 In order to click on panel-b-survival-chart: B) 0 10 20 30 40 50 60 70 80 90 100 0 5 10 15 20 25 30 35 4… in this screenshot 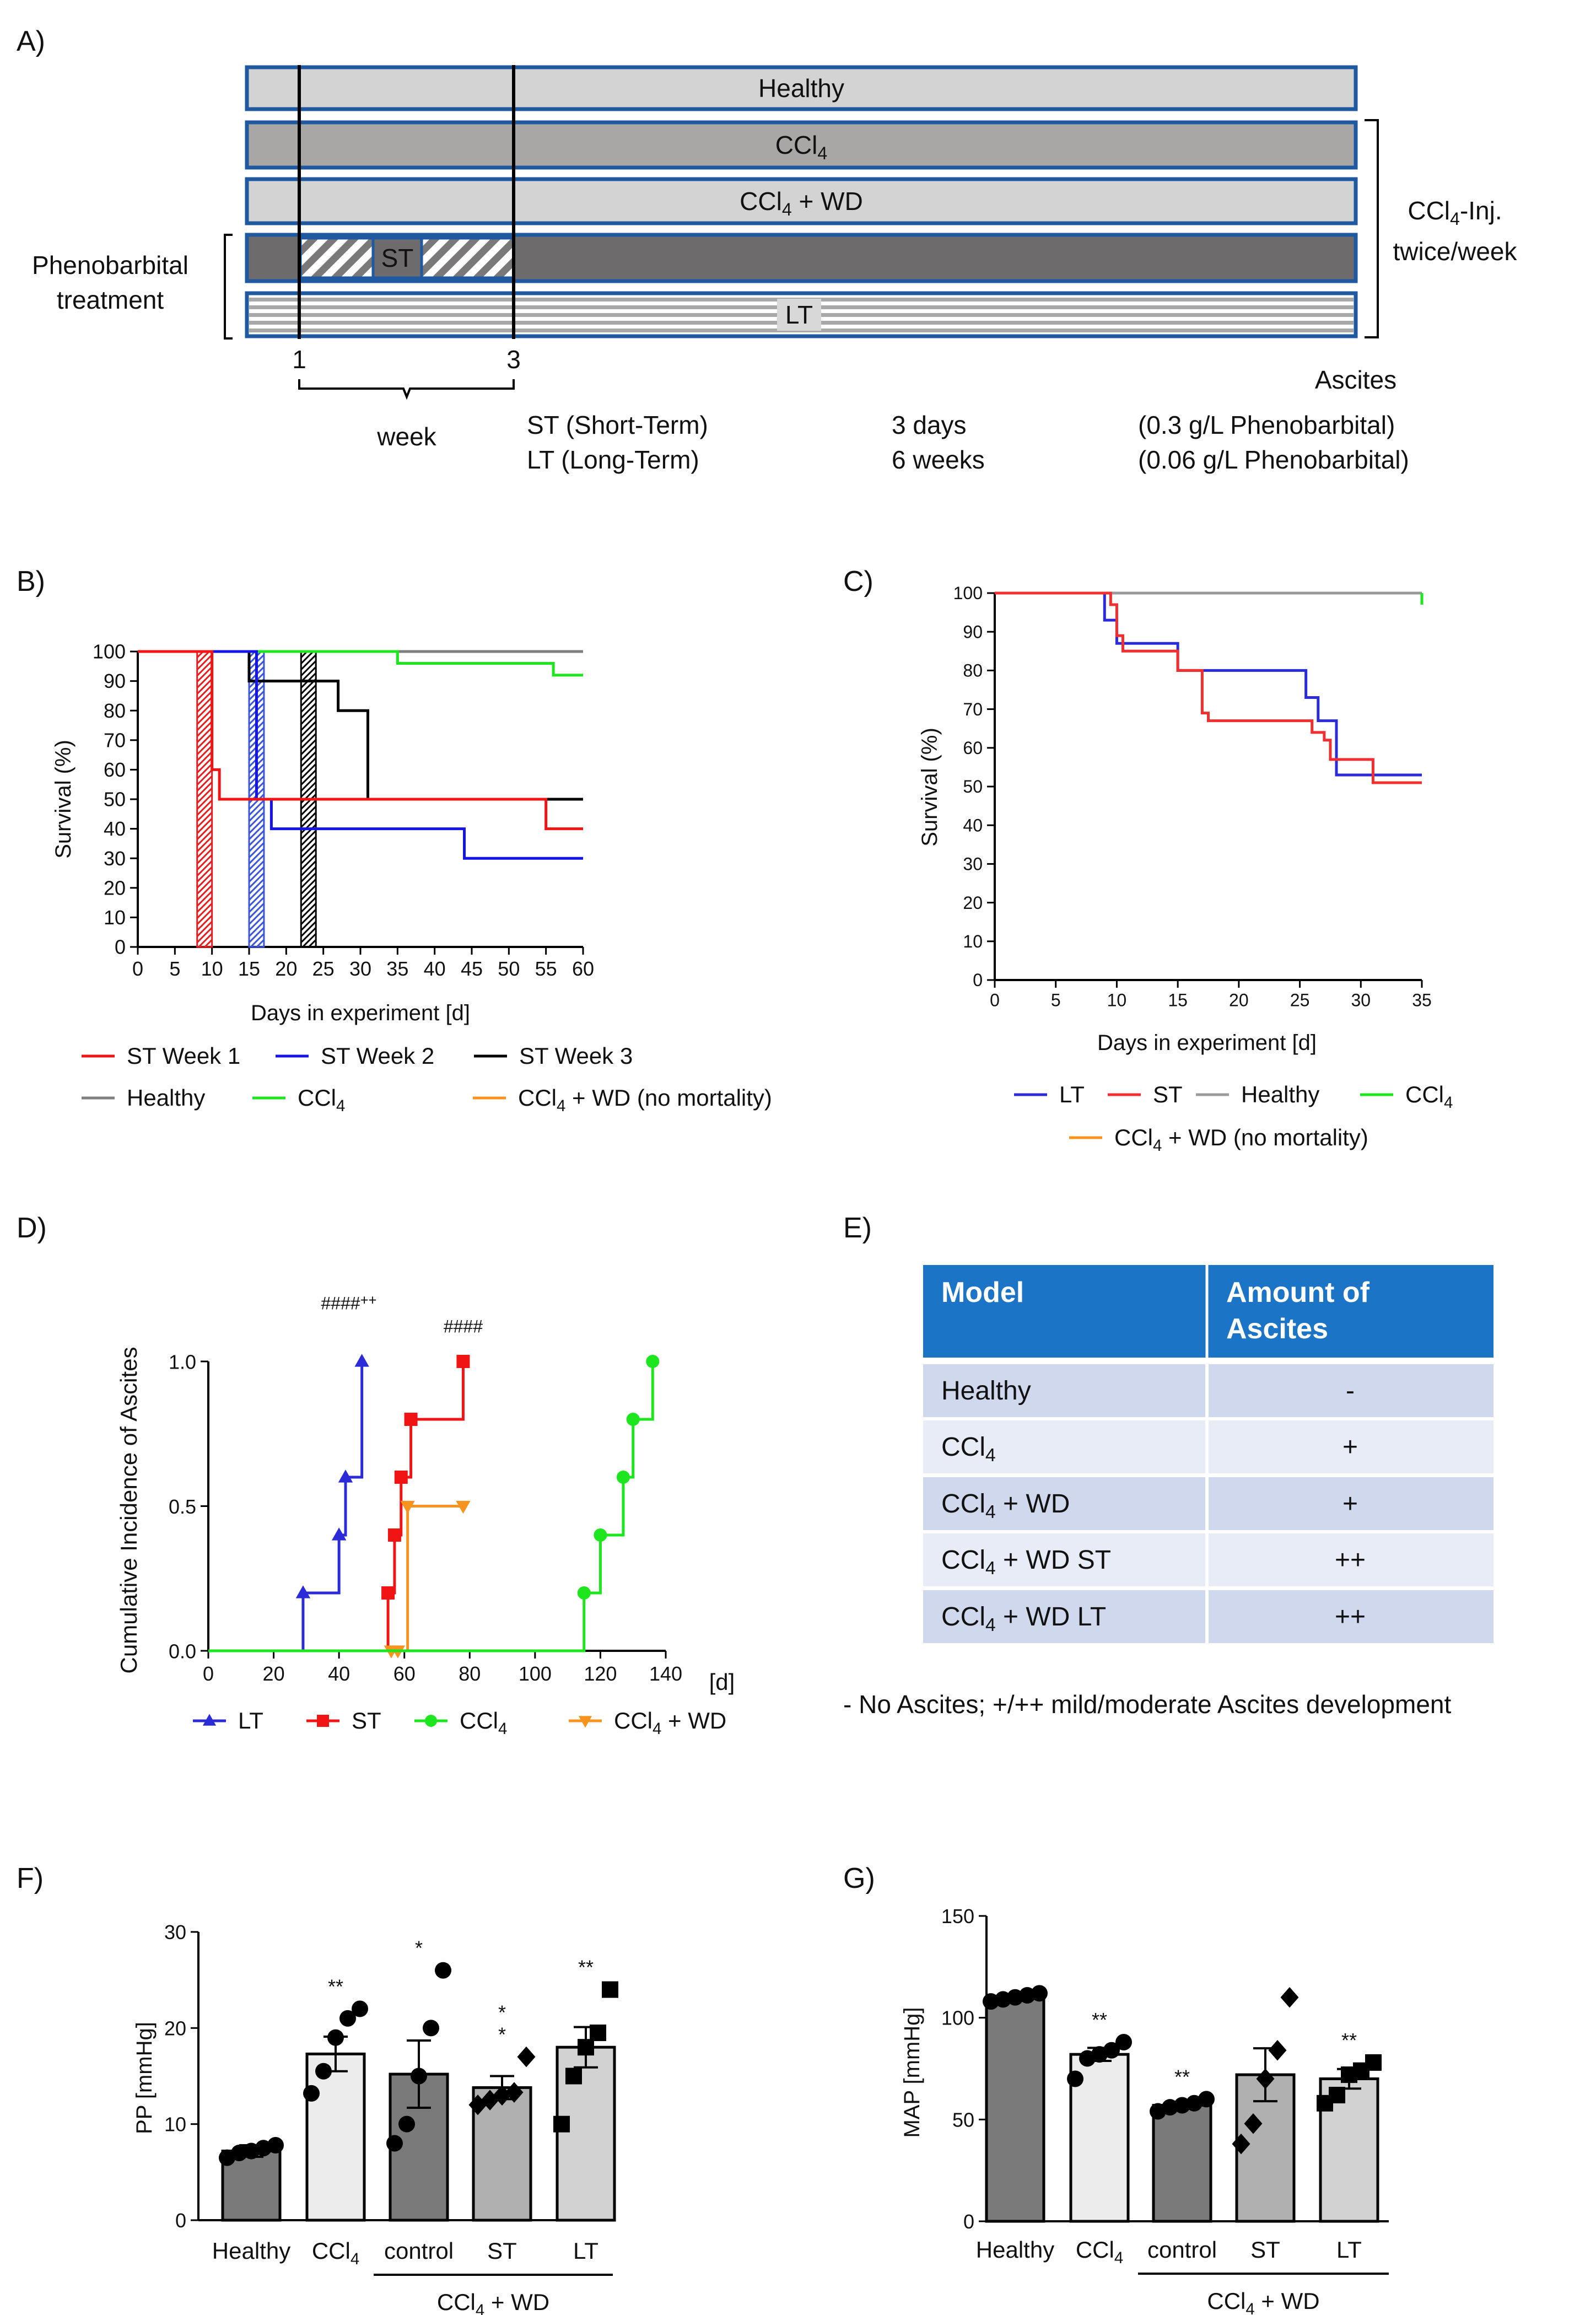, I will do `click(394, 840)`.